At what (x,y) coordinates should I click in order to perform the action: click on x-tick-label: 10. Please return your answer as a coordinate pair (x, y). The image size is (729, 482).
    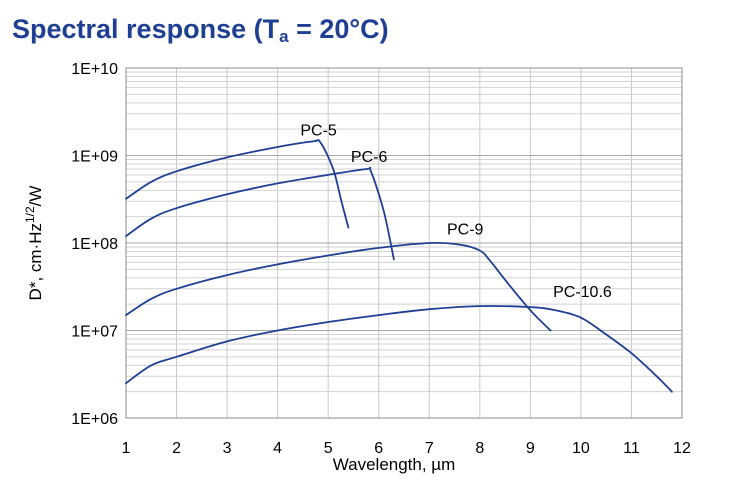
    Looking at the image, I should click on (581, 448).